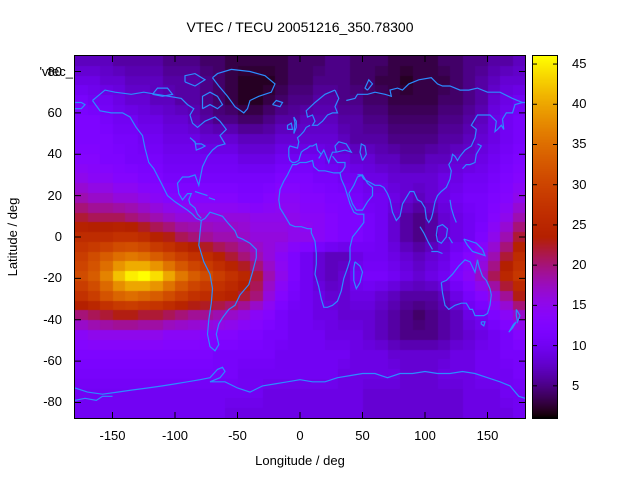 This screenshot has width=640, height=480. What do you see at coordinates (52, 402) in the screenshot?
I see `y-tick-label: -80` at bounding box center [52, 402].